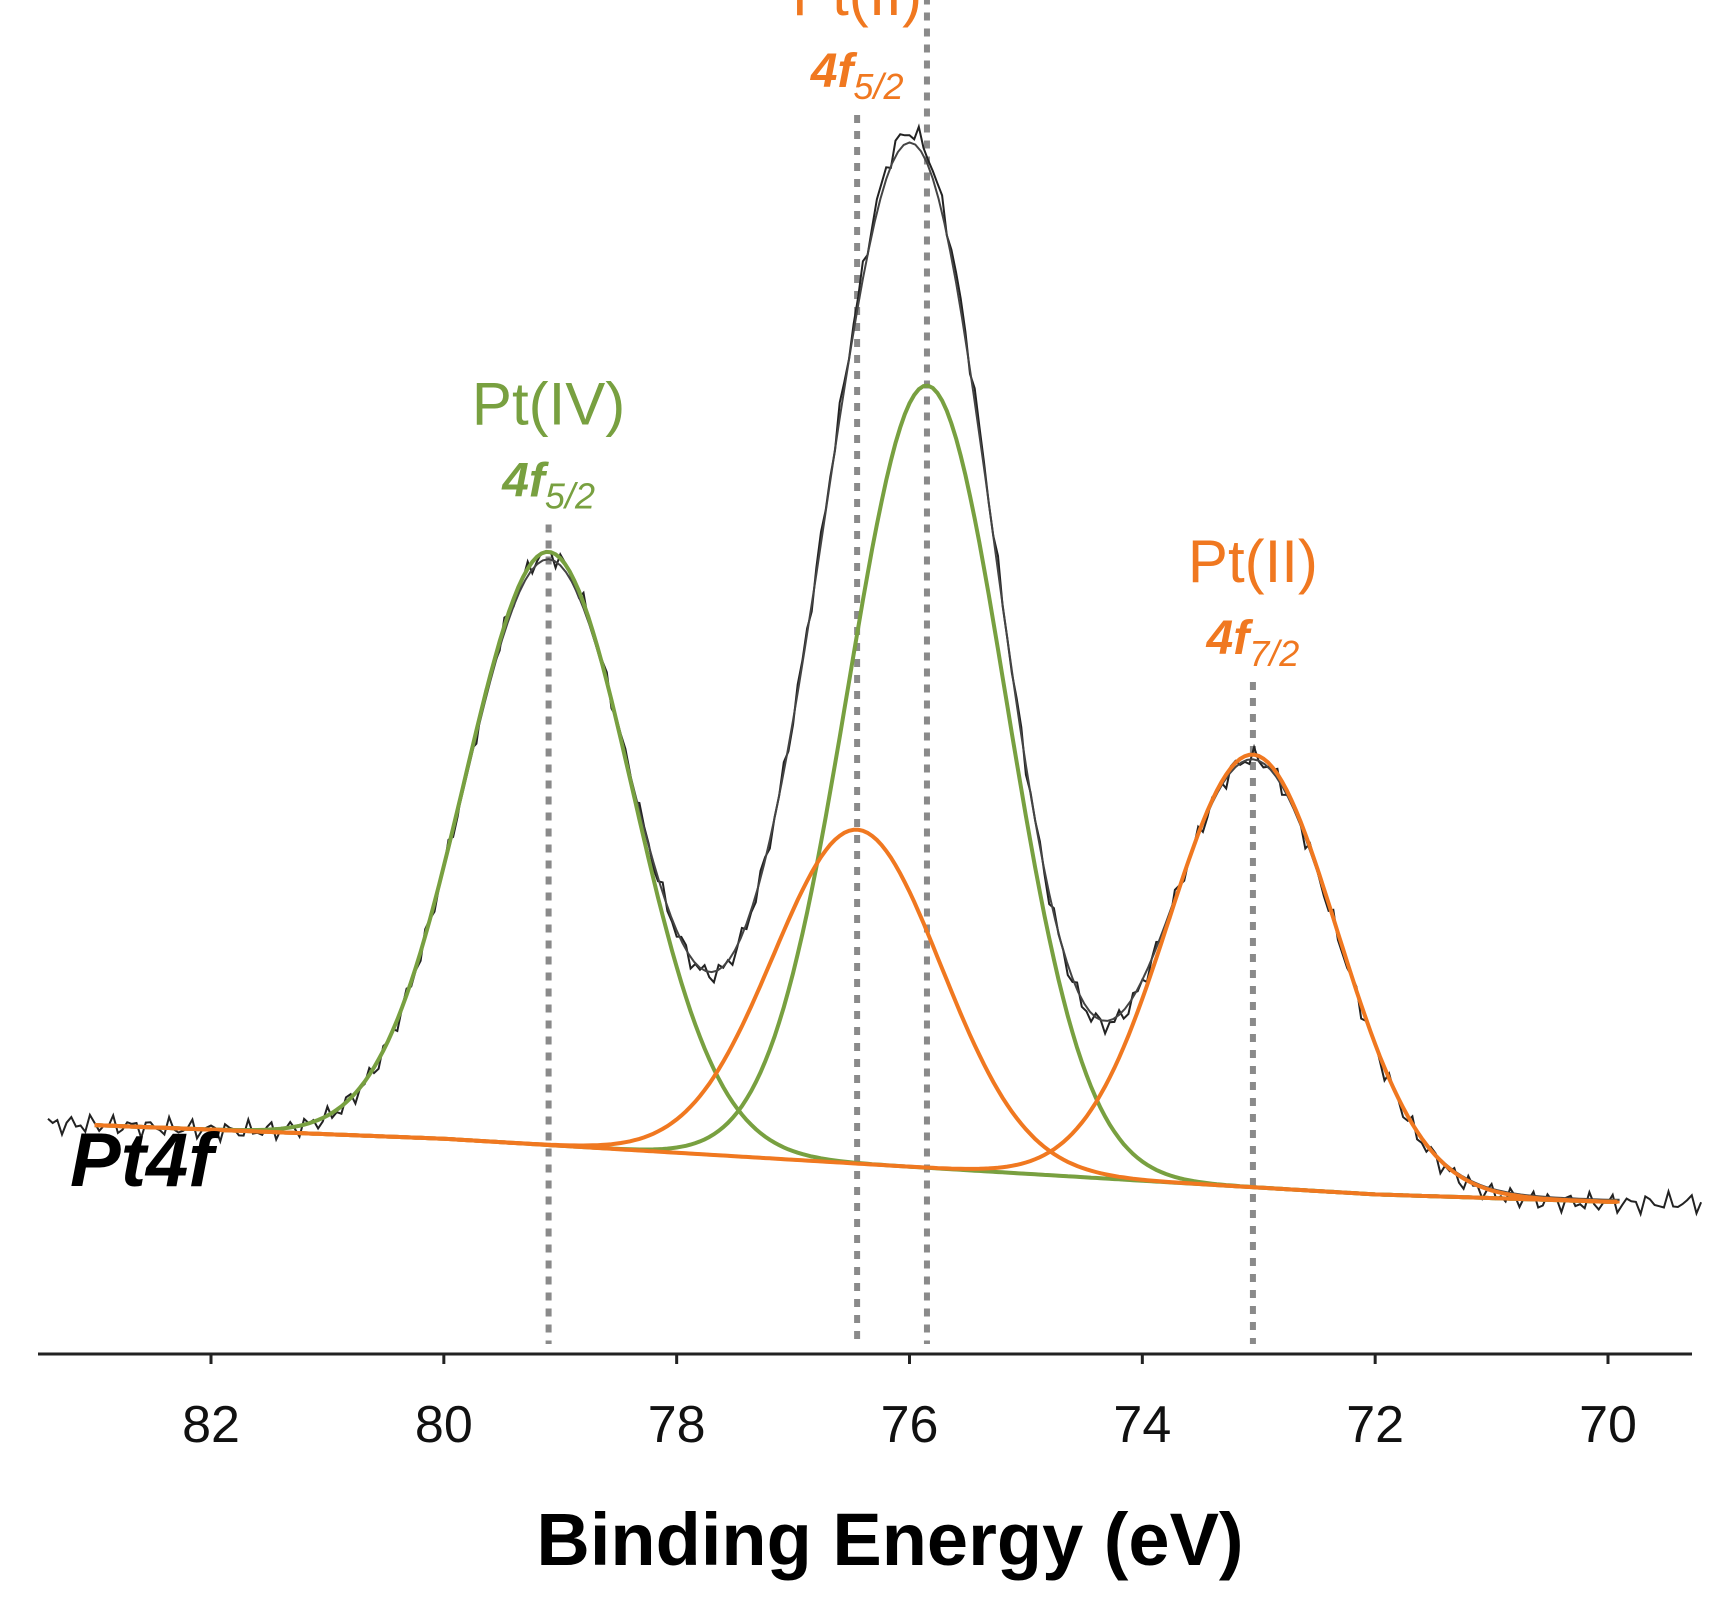 The width and height of the screenshot is (1716, 1605). I want to click on x-tick-label: 76, so click(910, 1425).